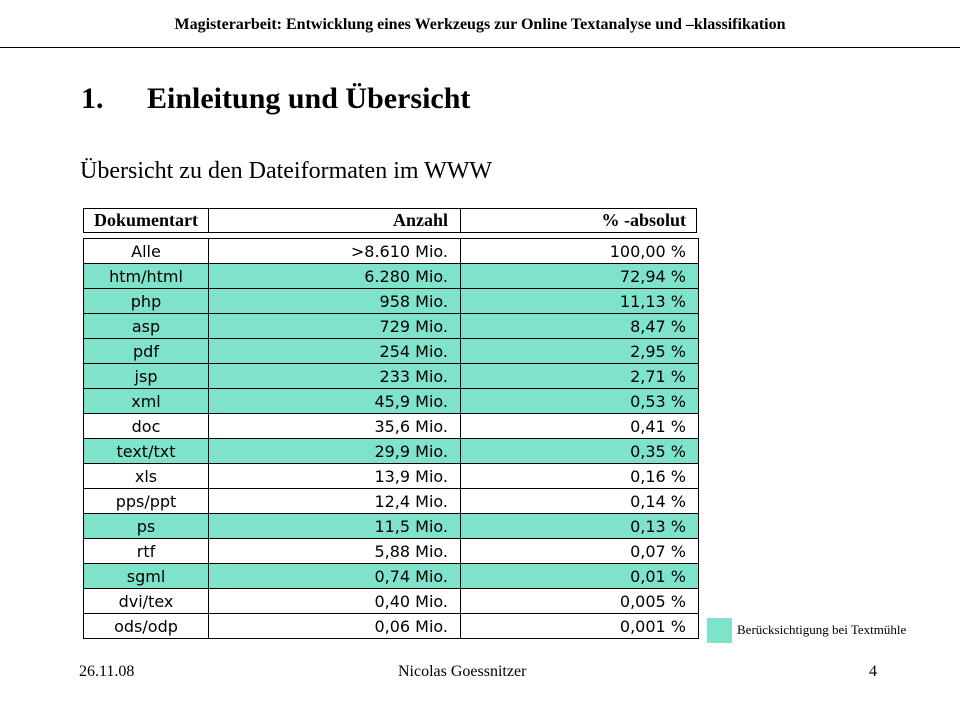 The height and width of the screenshot is (720, 960). I want to click on cell-anzahl: 5,88 Mio., so click(335, 551).